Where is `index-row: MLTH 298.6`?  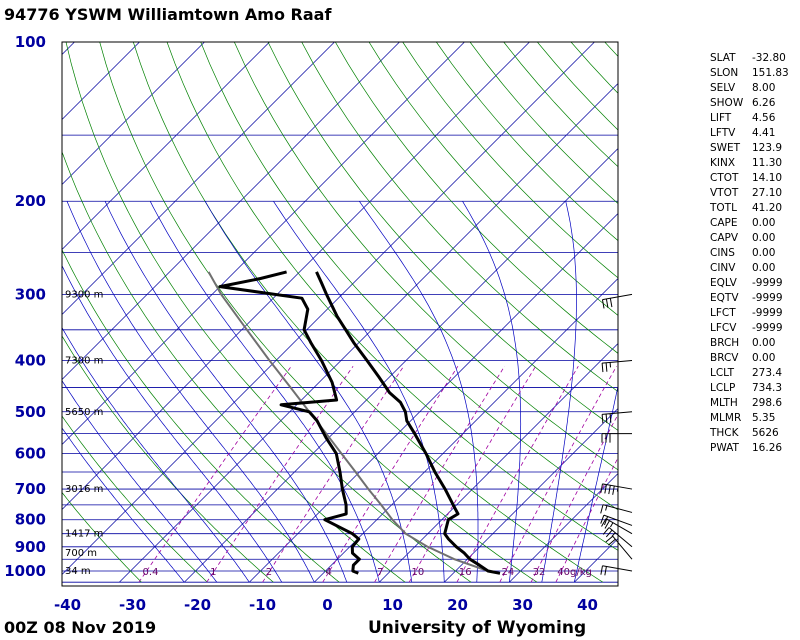 index-row: MLTH 298.6 is located at coordinates (749, 403).